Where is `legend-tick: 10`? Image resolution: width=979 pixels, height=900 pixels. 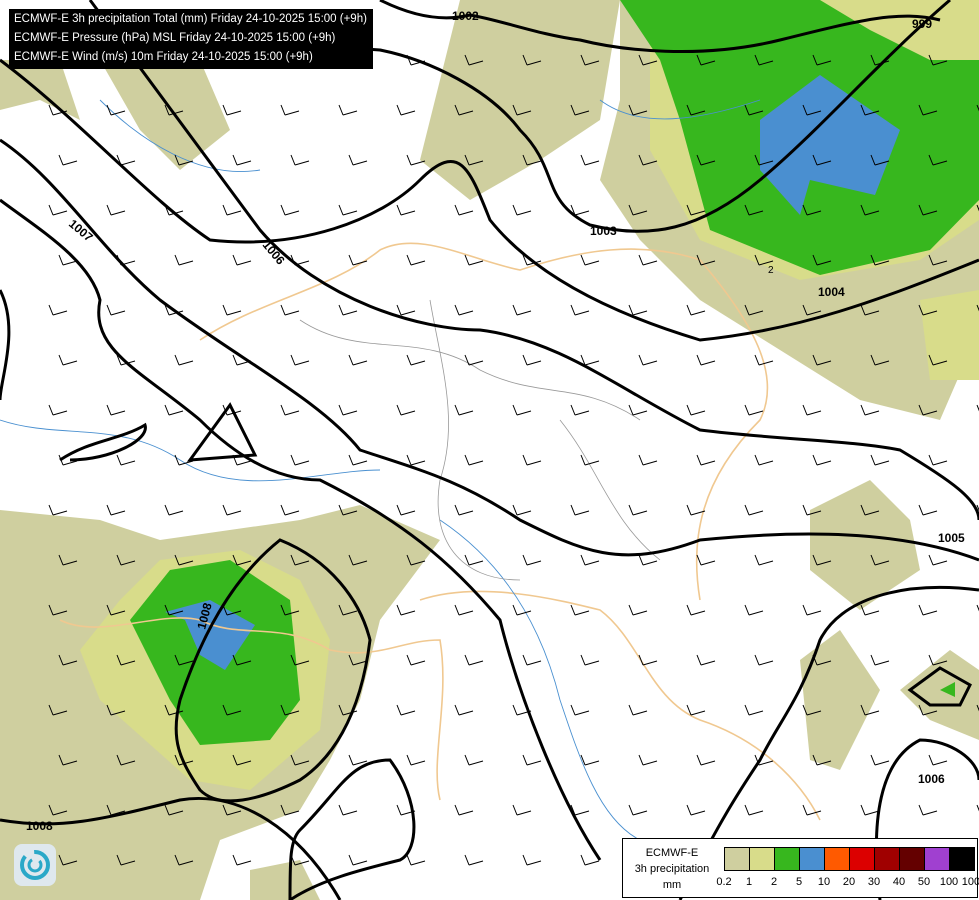
legend-tick: 10 is located at coordinates (824, 882).